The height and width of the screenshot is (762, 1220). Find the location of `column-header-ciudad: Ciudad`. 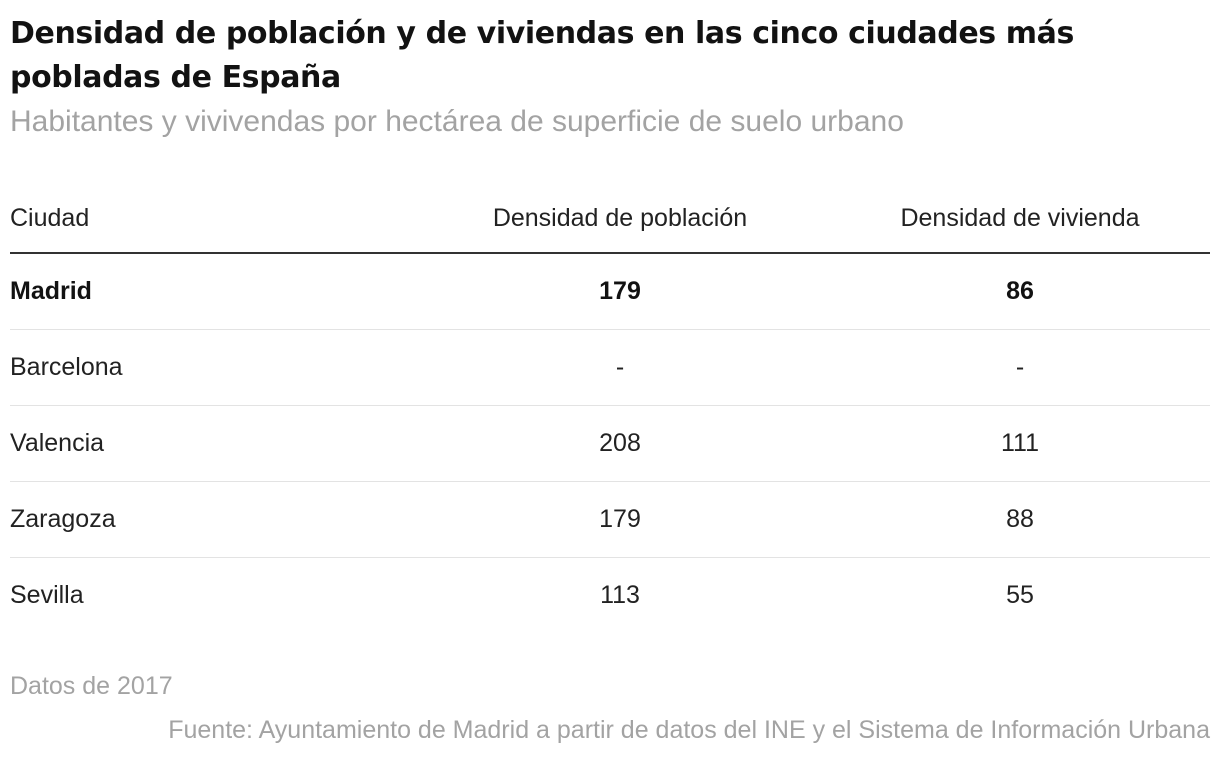

column-header-ciudad: Ciudad is located at coordinates (210, 219).